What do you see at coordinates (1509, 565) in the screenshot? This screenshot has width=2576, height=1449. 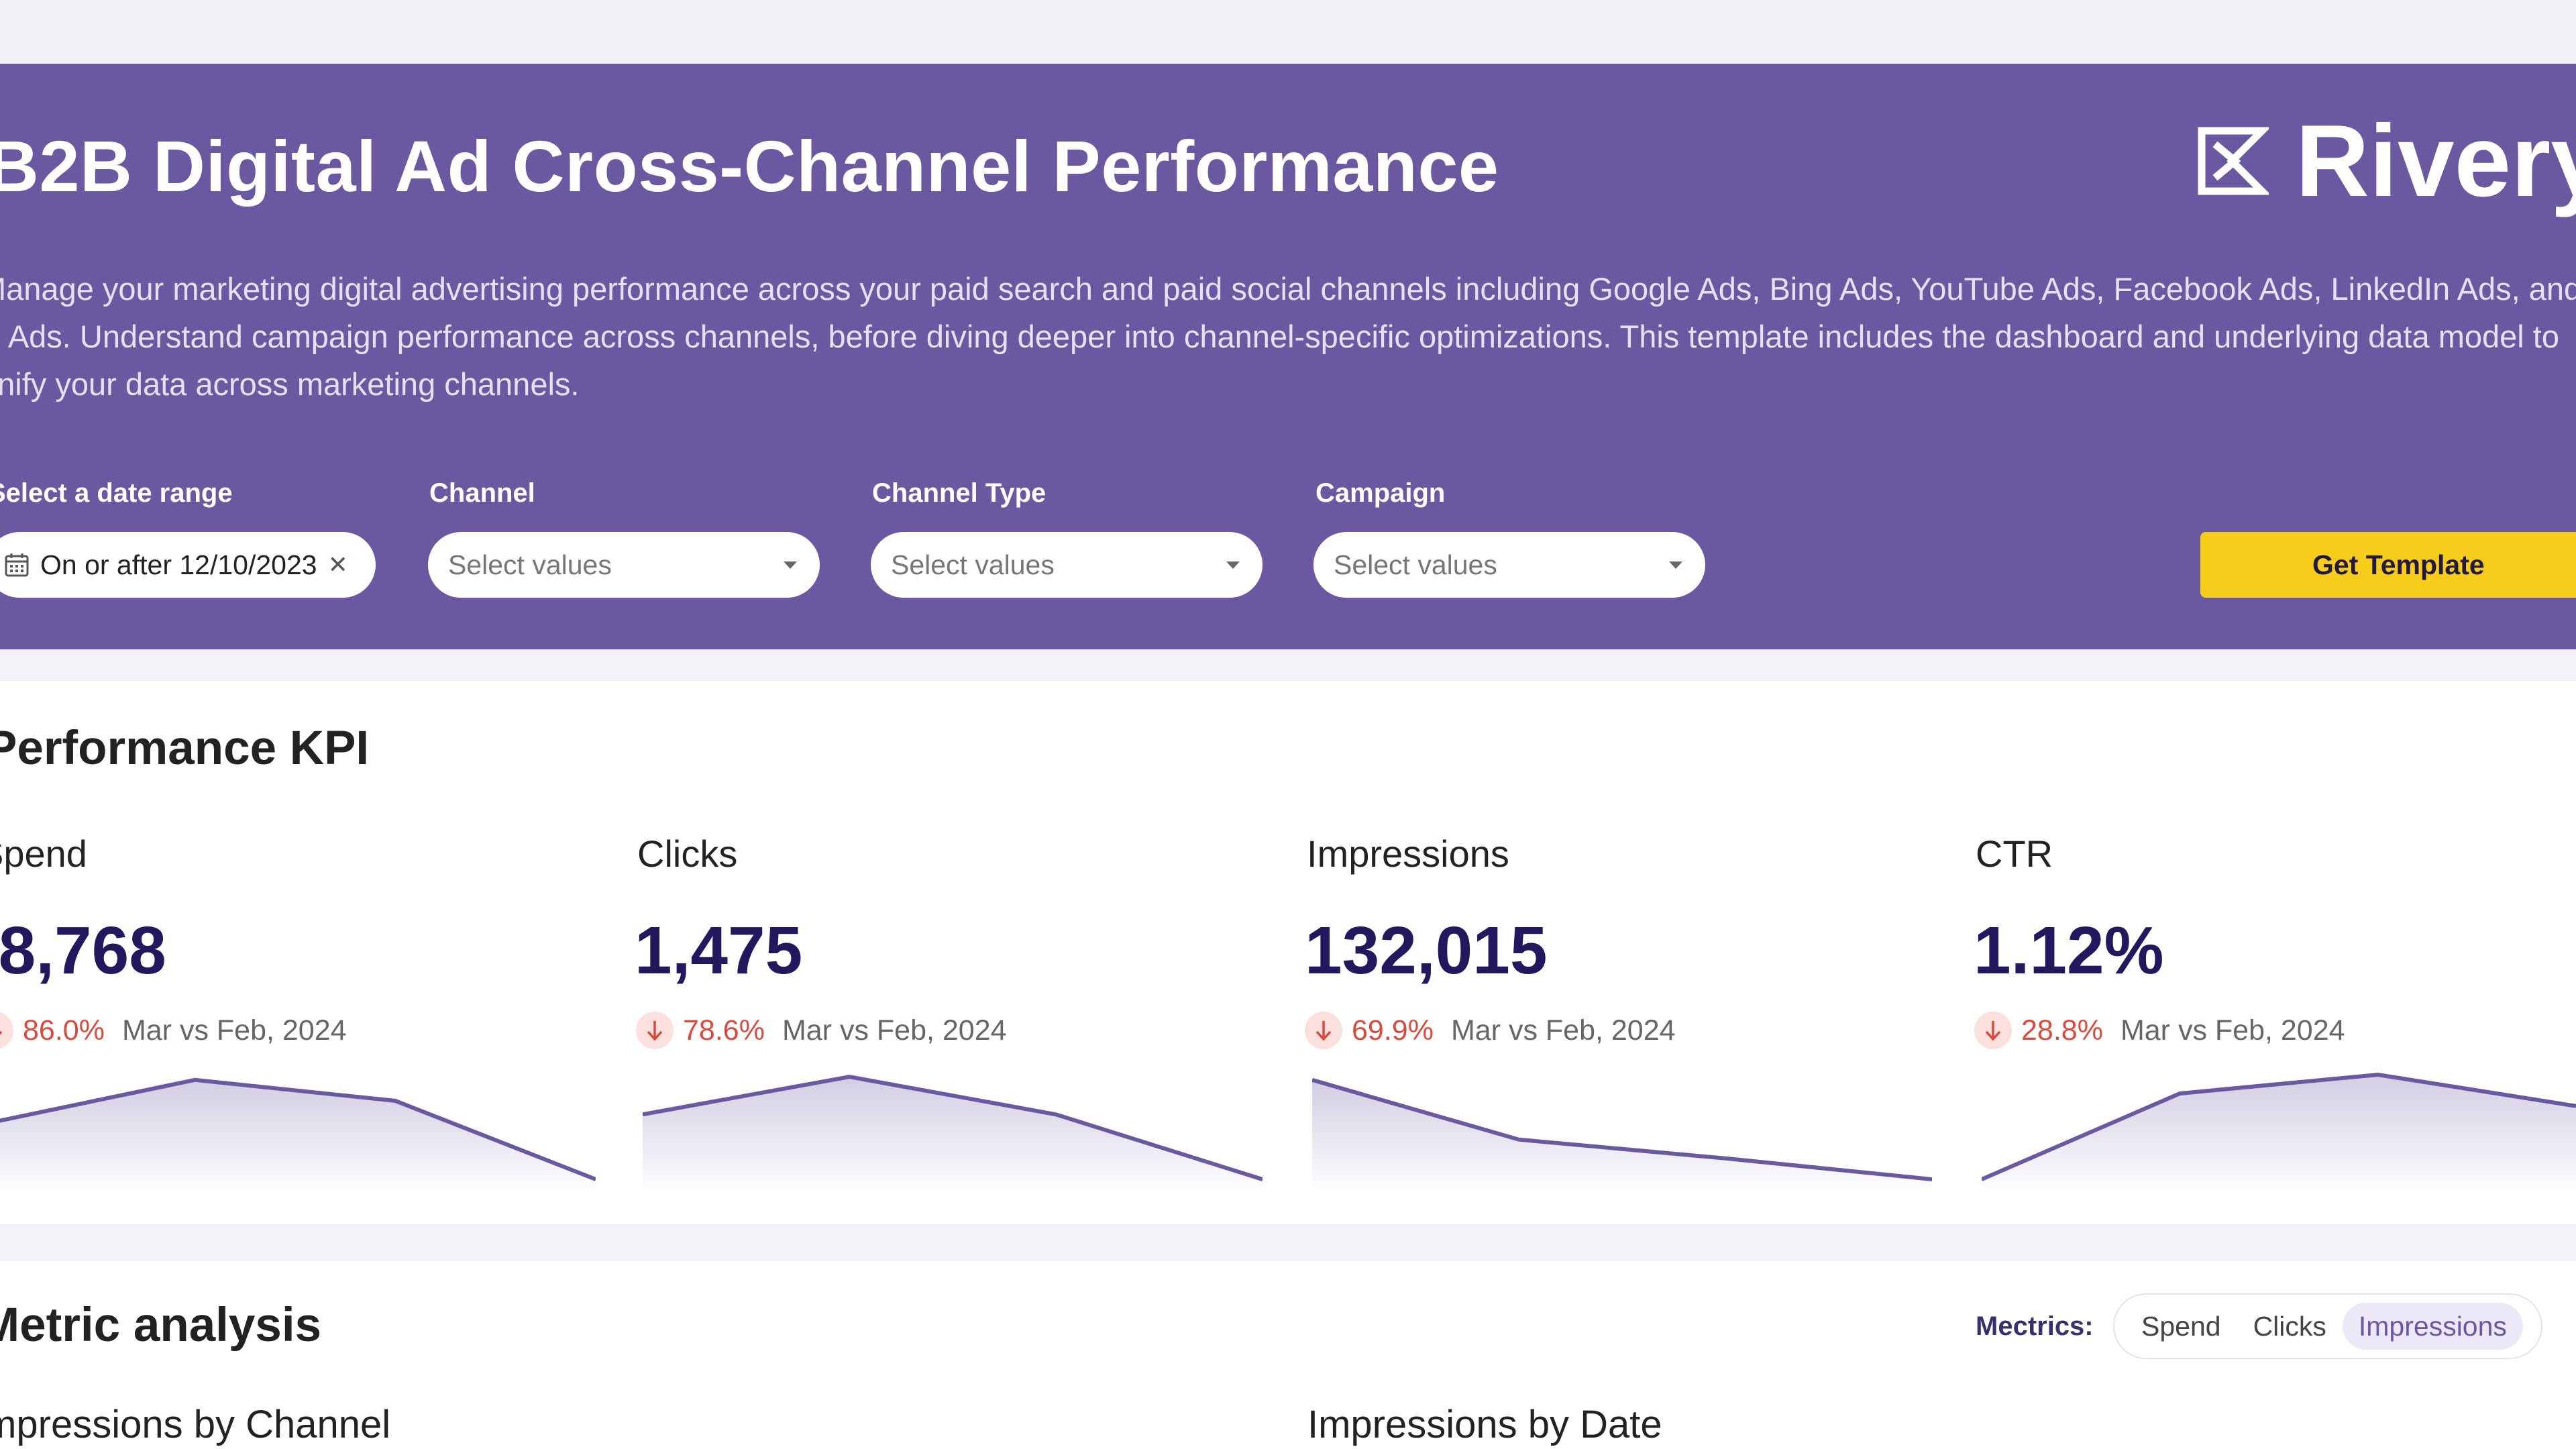 I see `campaign-select: Select values` at bounding box center [1509, 565].